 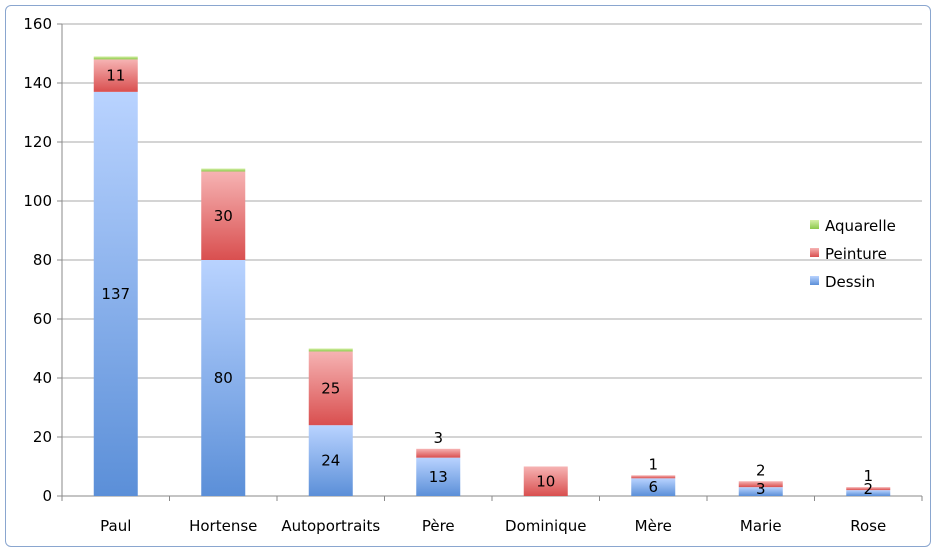 What do you see at coordinates (856, 254) in the screenshot?
I see `legend-label-peinture: Peinture` at bounding box center [856, 254].